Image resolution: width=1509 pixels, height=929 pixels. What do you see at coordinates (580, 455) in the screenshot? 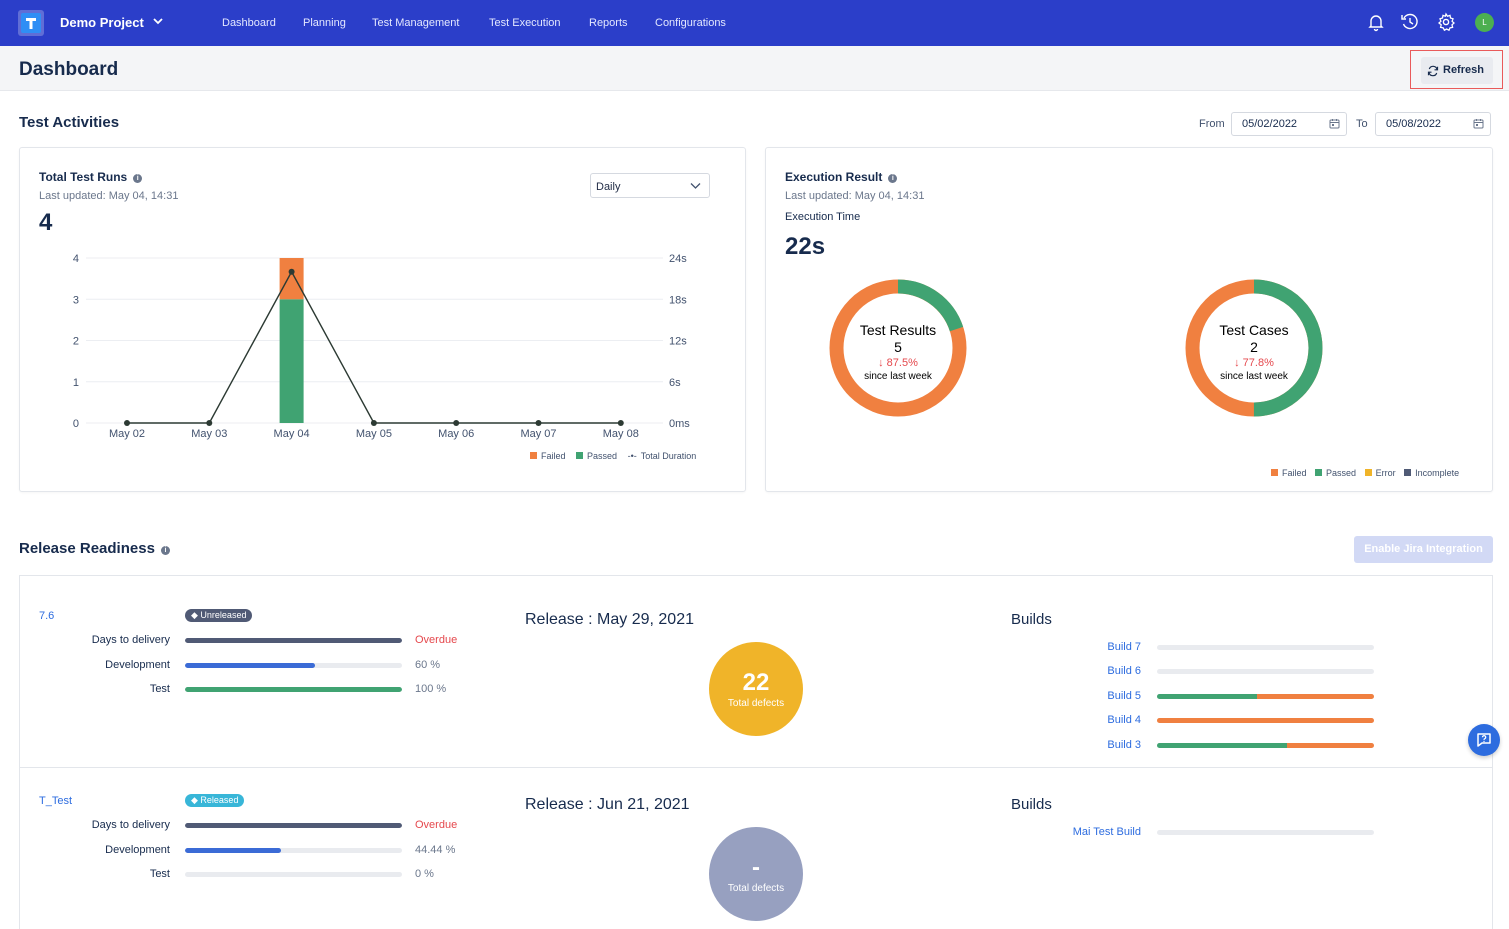
I see `legend-passed-swatch` at bounding box center [580, 455].